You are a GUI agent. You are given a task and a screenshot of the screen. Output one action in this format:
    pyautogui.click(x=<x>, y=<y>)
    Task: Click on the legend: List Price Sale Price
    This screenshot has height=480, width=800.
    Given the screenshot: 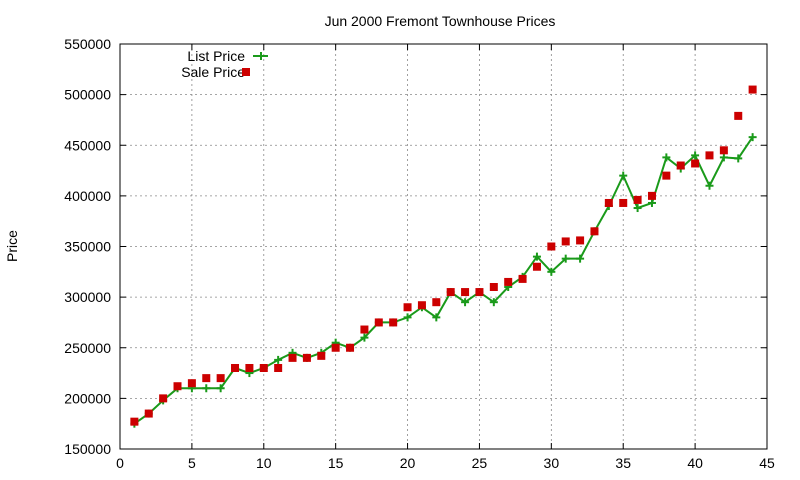 What is the action you would take?
    pyautogui.click(x=224, y=64)
    